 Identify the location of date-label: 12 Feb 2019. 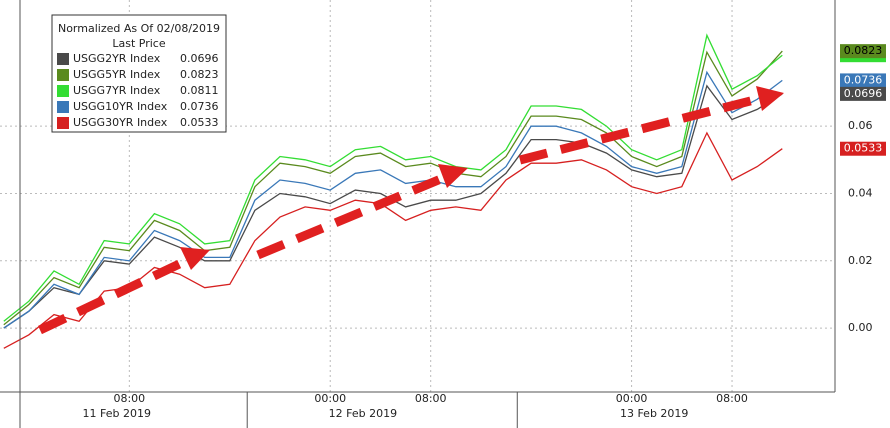
(363, 413).